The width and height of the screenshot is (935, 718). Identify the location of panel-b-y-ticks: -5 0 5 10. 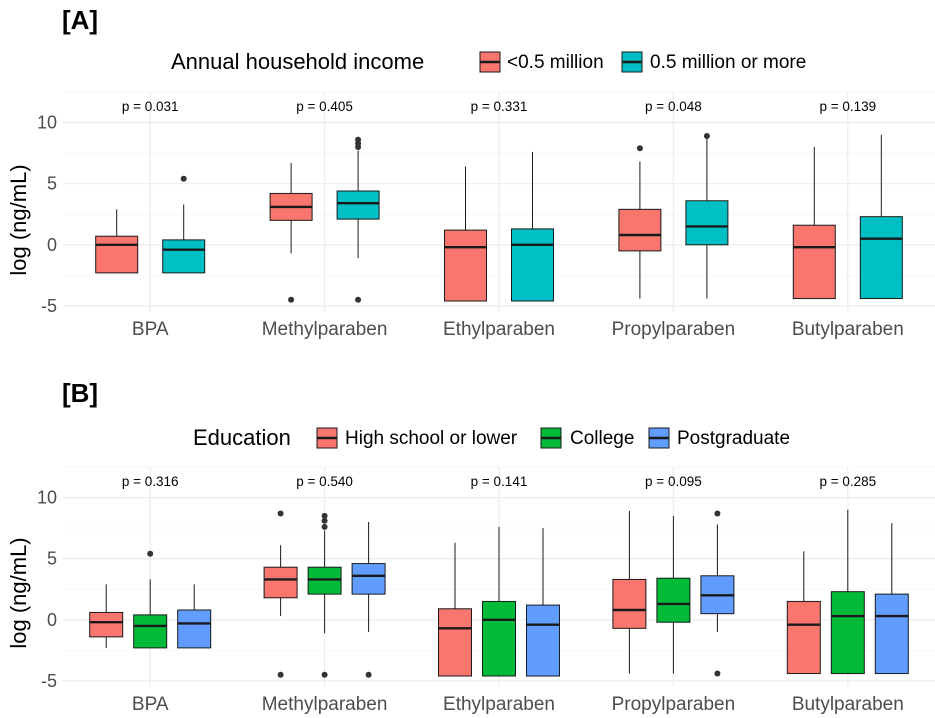
(47, 589).